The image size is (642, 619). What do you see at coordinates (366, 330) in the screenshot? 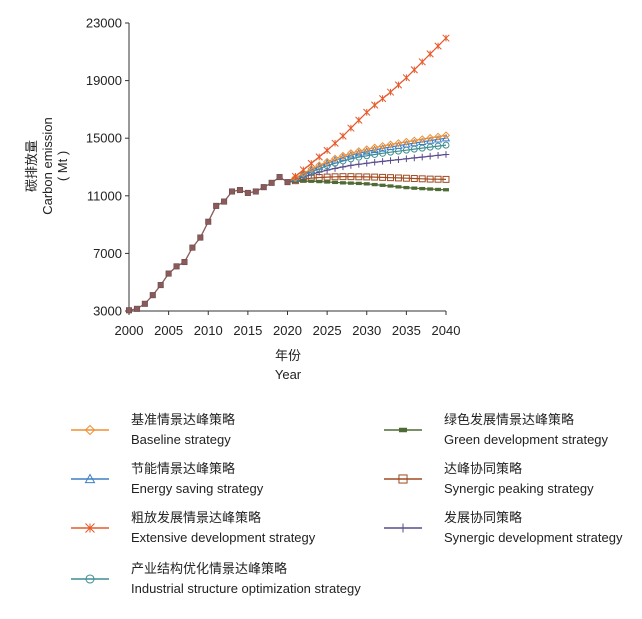
I see `x-tick-label: 2030` at bounding box center [366, 330].